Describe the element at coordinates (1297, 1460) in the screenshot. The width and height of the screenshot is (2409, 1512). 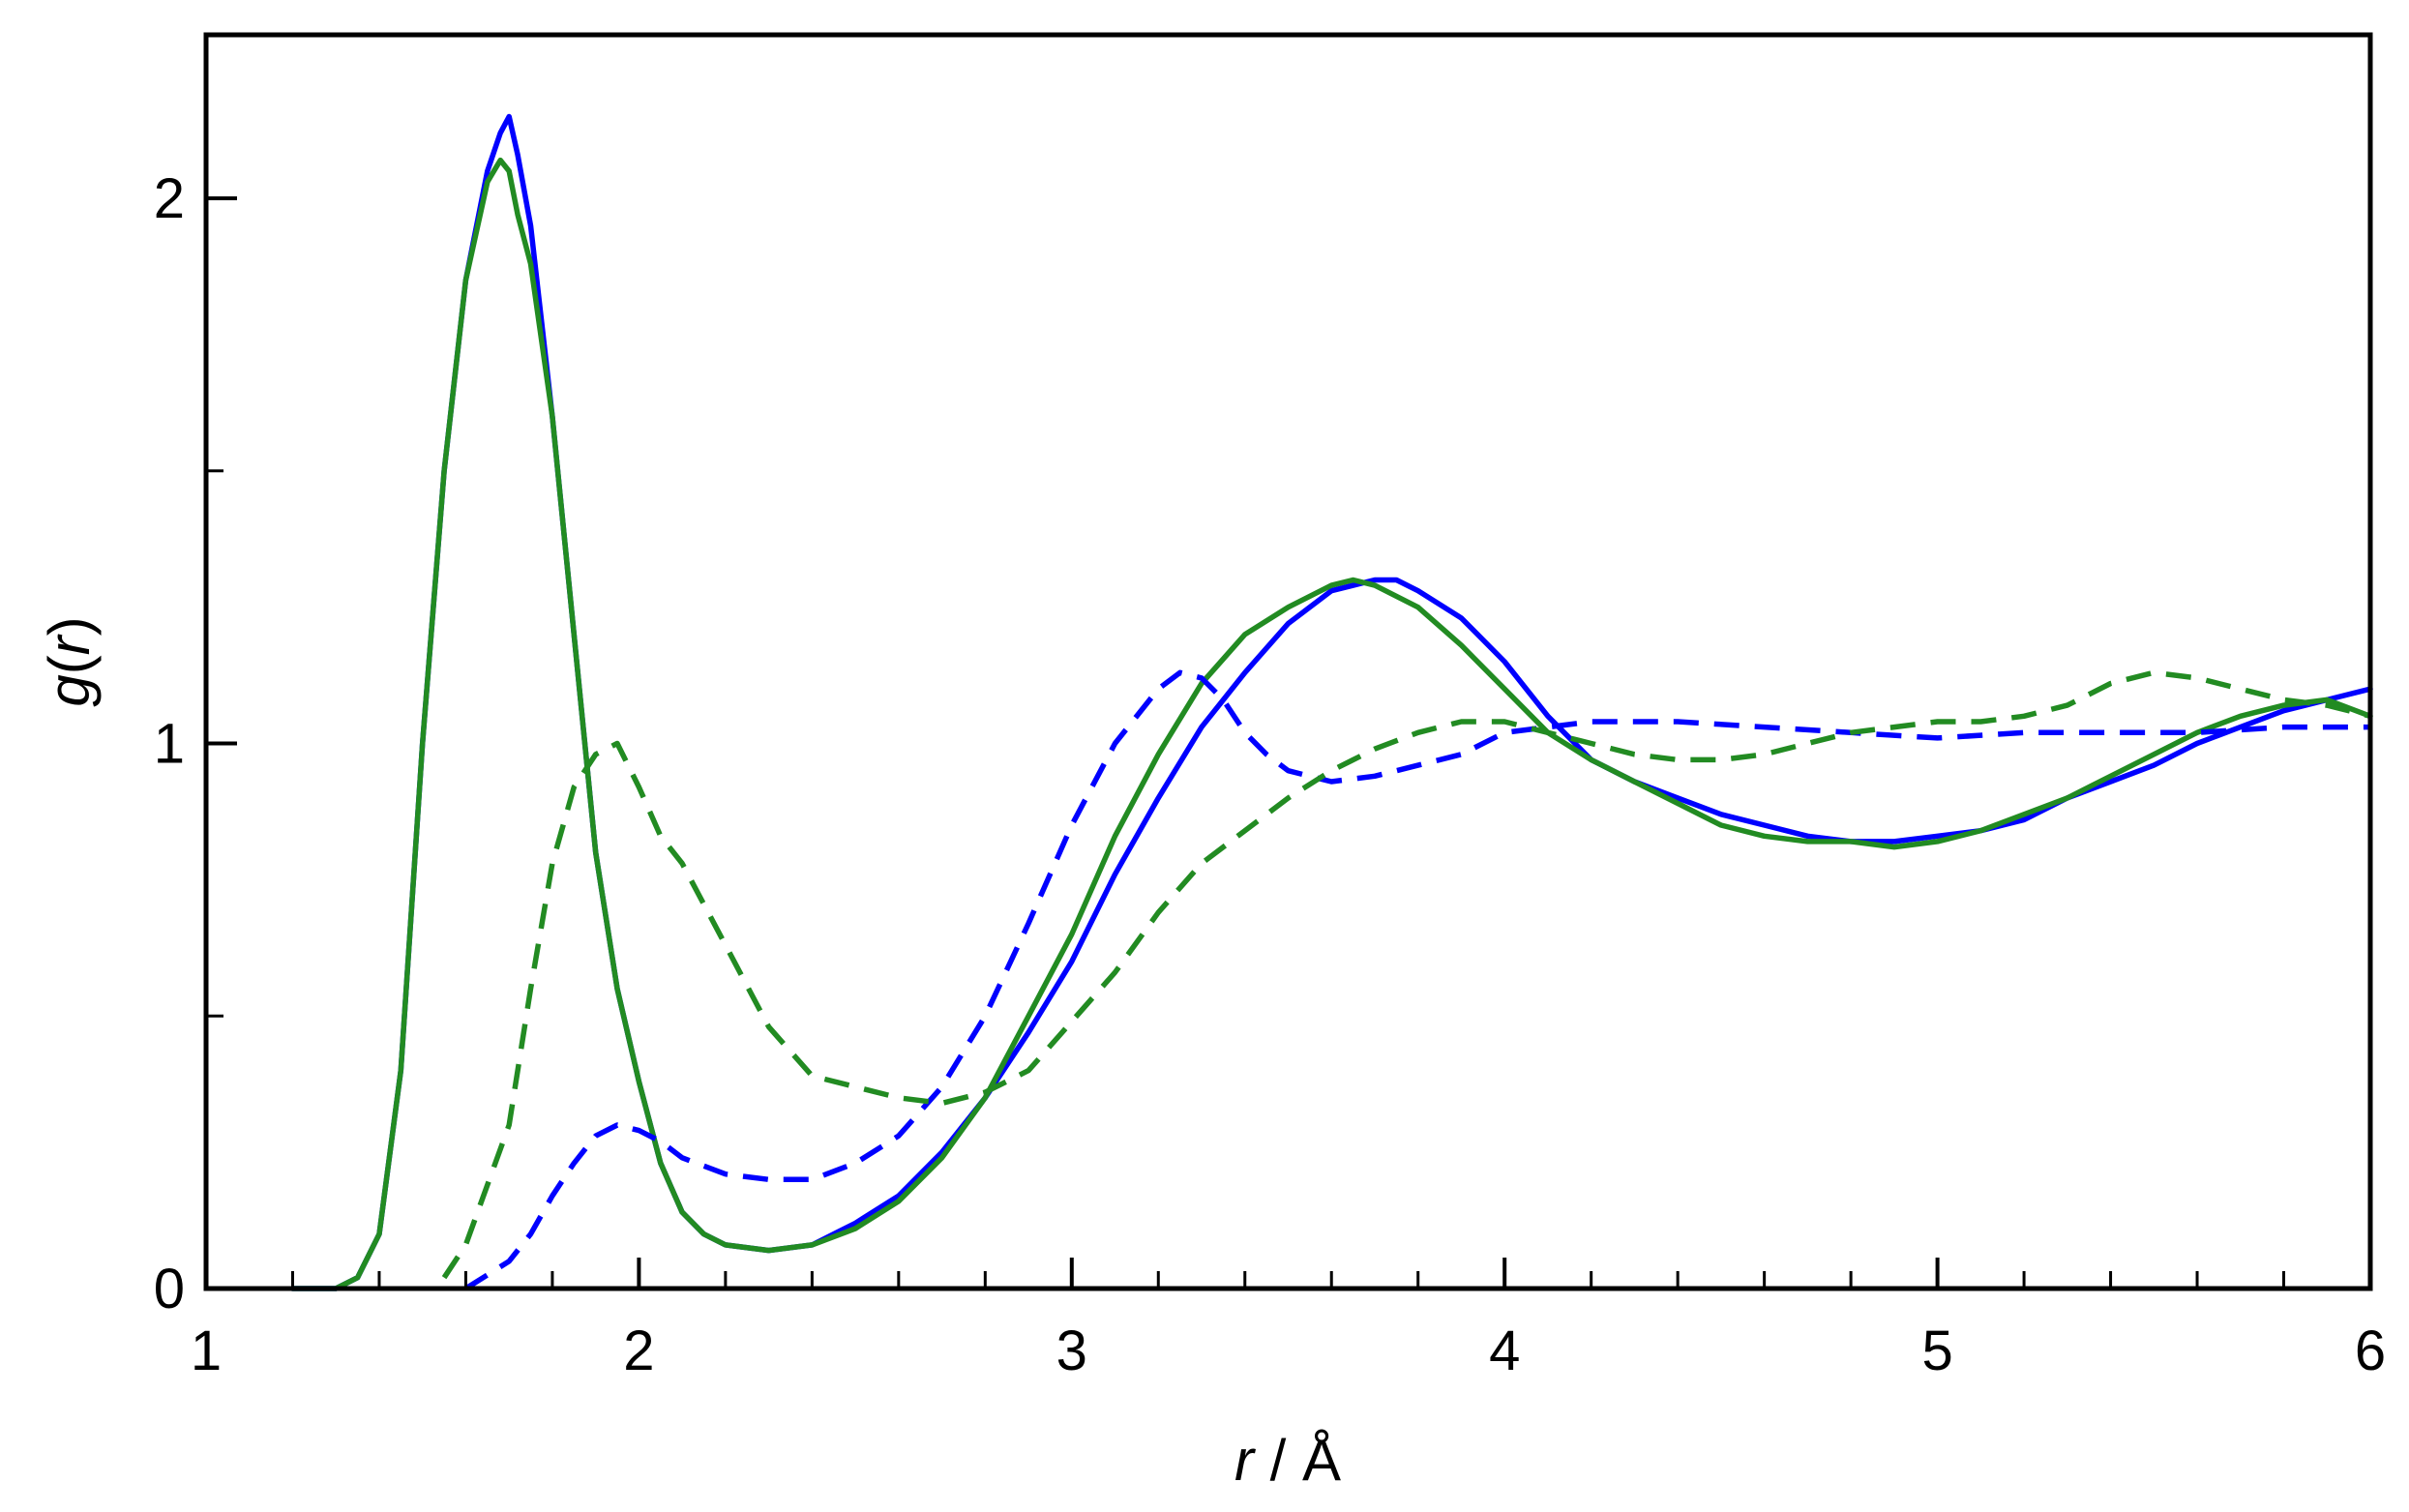
I see `x-axis-title-unit: / Å` at that location.